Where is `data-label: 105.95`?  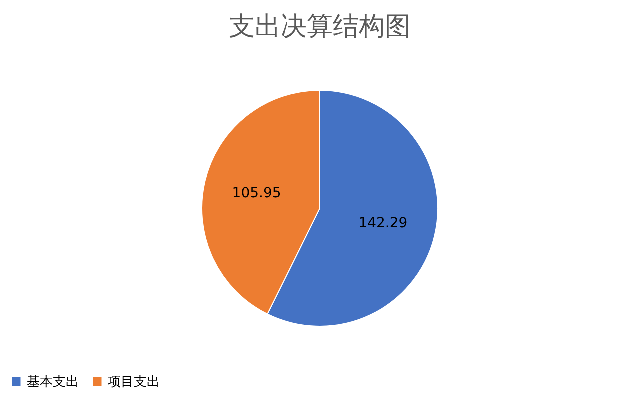 data-label: 105.95 is located at coordinates (257, 194).